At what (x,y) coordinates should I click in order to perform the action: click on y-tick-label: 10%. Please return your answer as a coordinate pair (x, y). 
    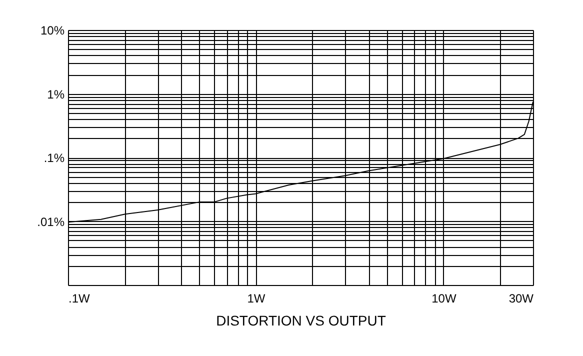
    Looking at the image, I should click on (52, 31).